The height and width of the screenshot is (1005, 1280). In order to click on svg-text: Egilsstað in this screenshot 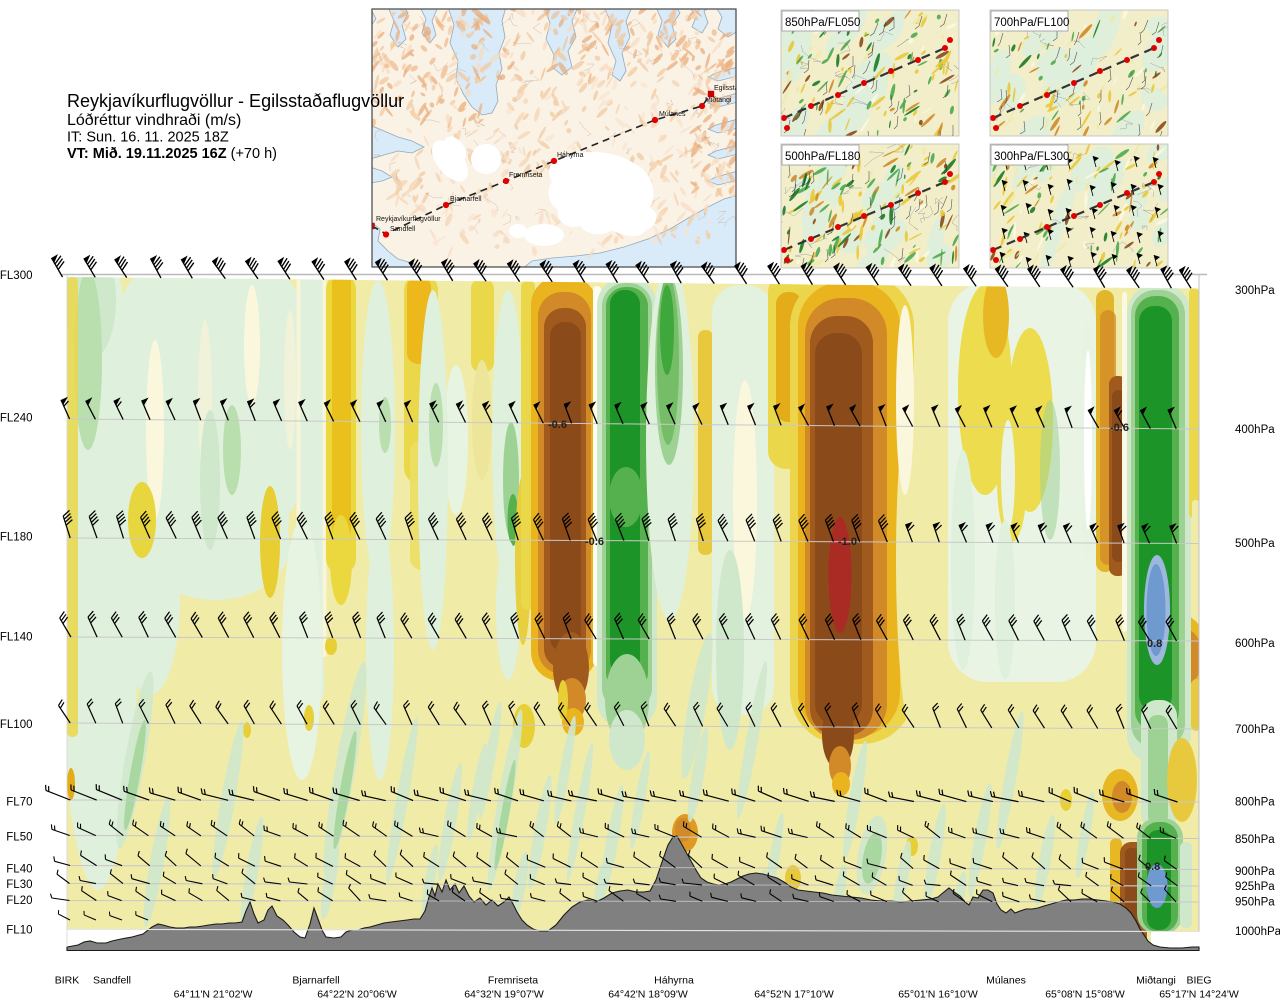, I will do `click(728, 88)`.